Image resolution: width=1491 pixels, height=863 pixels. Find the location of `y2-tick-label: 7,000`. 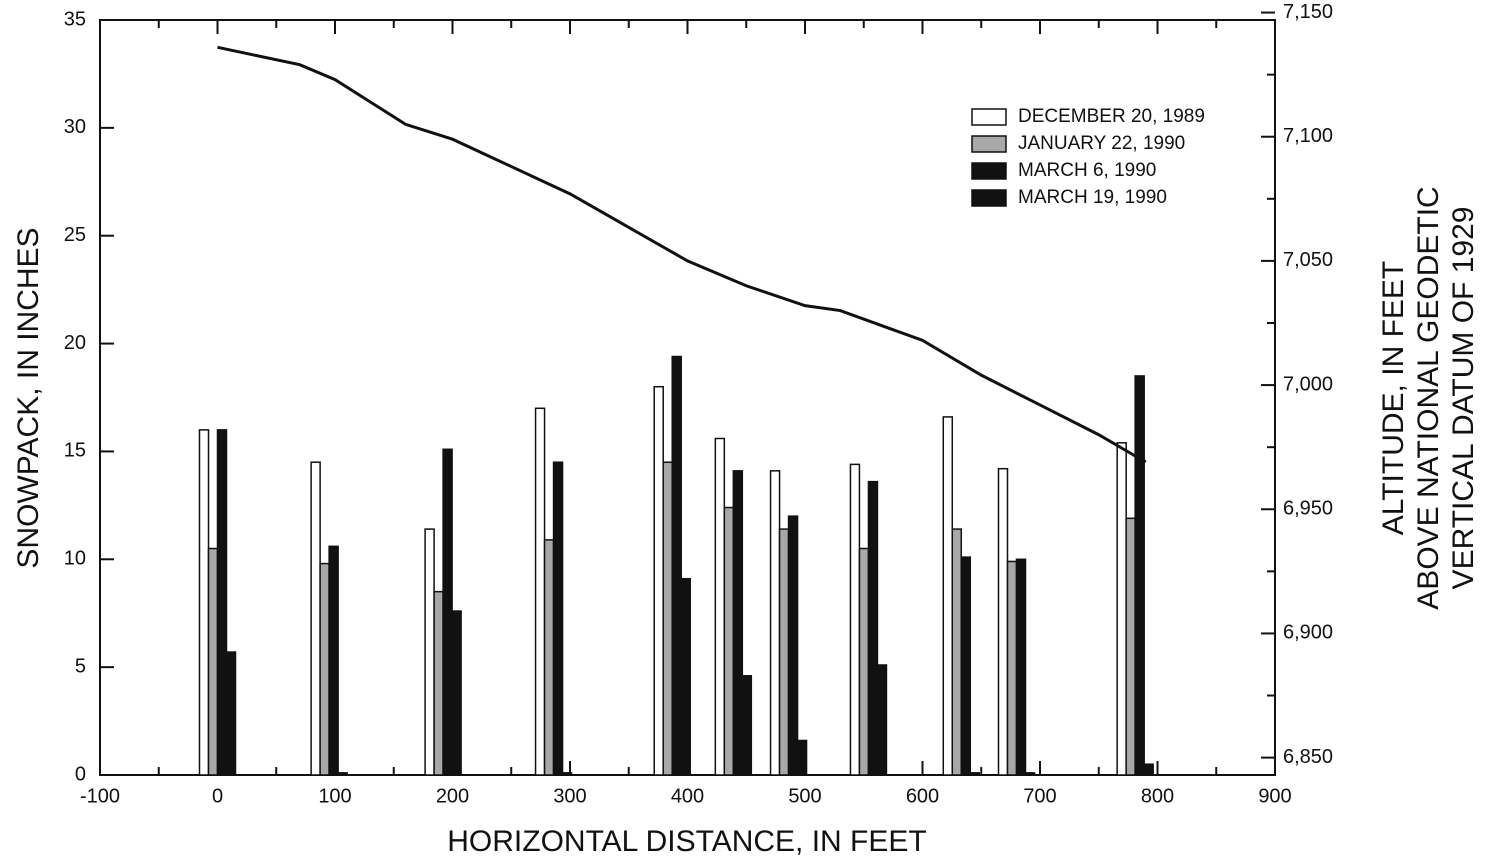

y2-tick-label: 7,000 is located at coordinates (1308, 384).